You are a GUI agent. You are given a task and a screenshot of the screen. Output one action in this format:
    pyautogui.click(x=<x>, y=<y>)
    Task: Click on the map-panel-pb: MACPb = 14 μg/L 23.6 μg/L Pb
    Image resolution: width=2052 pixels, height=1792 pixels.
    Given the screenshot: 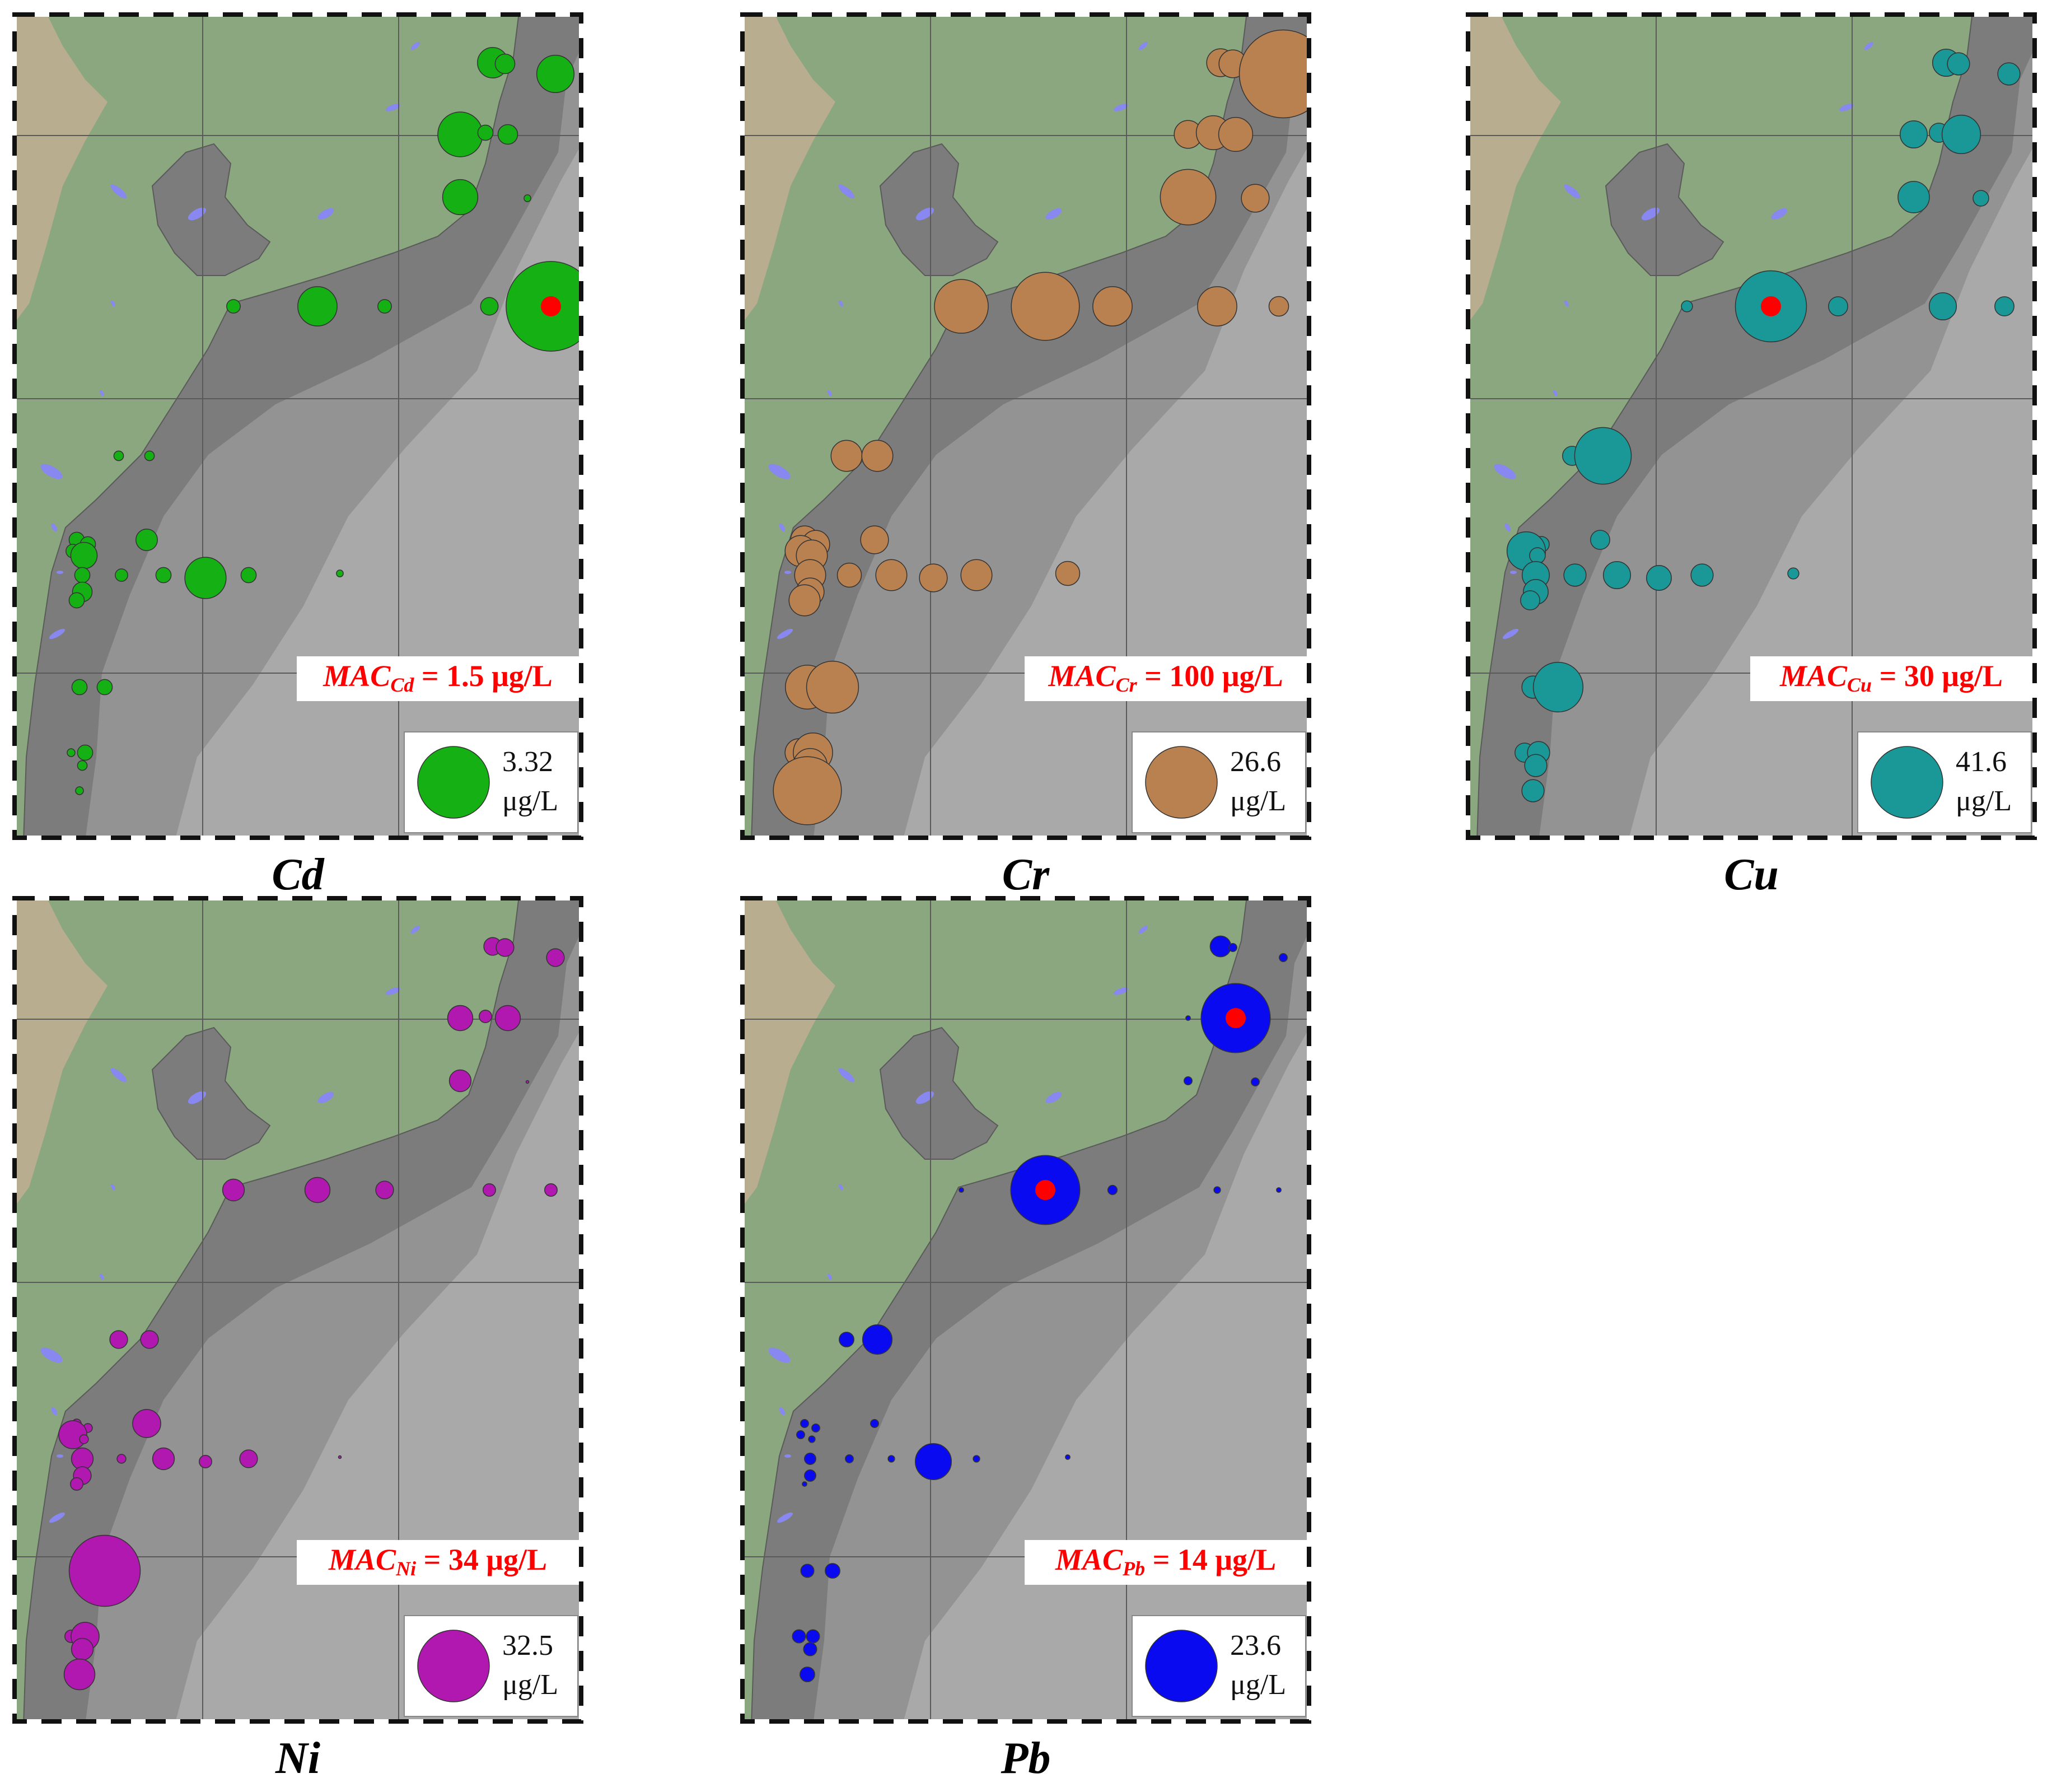 What is the action you would take?
    pyautogui.click(x=1025, y=1340)
    